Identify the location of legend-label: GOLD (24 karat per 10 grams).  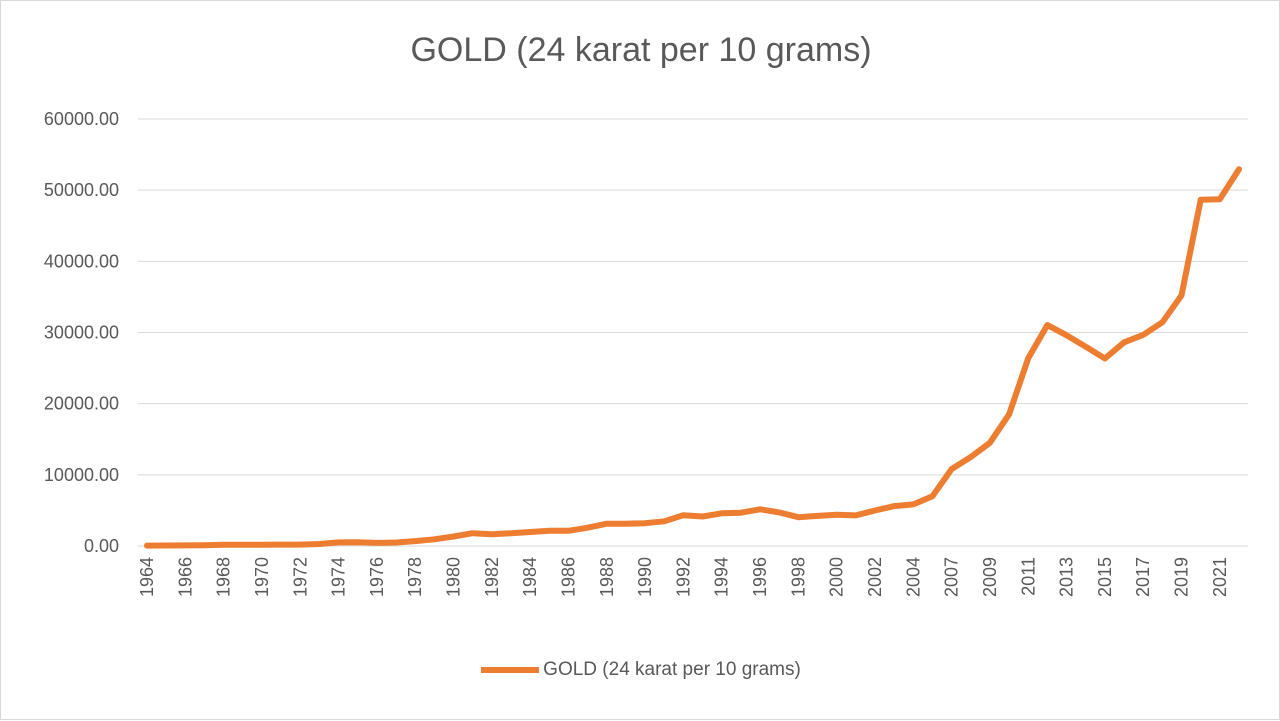
(672, 669).